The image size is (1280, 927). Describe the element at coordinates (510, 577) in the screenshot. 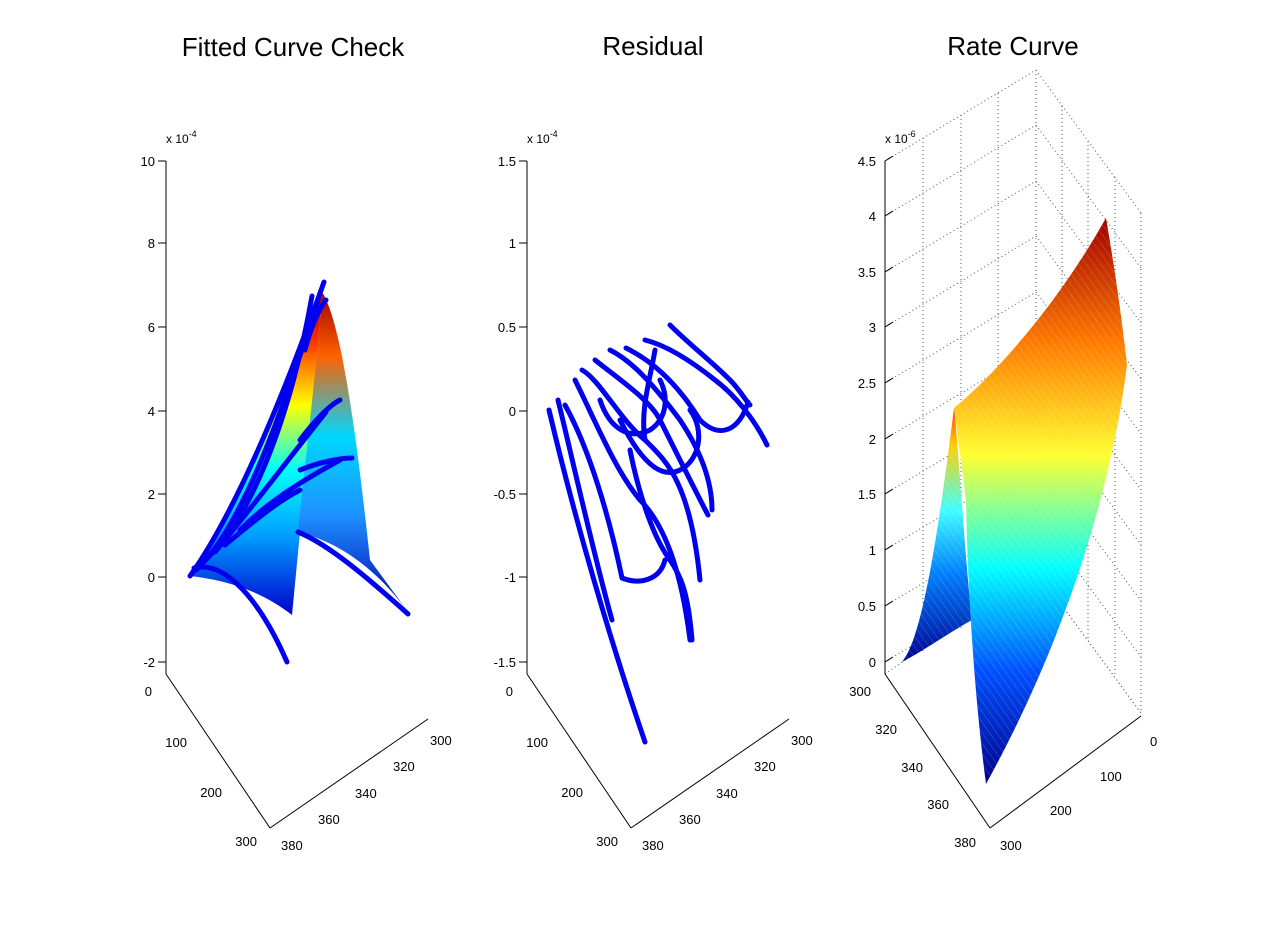

I see `z-tick-label: -1` at that location.